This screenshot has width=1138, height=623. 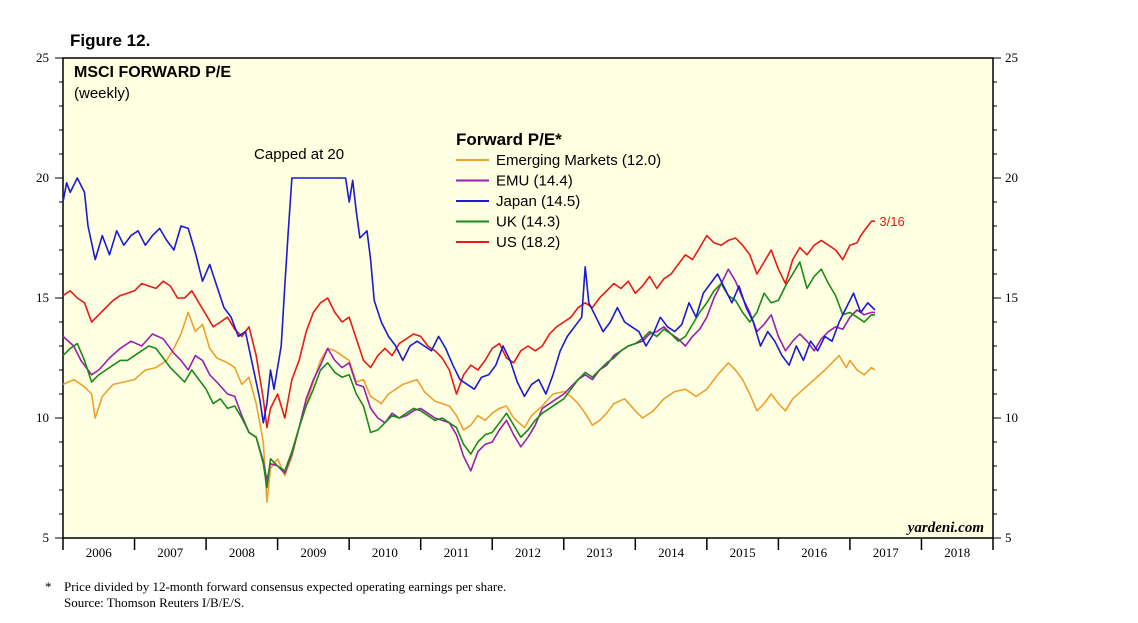 What do you see at coordinates (42, 177) in the screenshot?
I see `y-tick-label-left: 20` at bounding box center [42, 177].